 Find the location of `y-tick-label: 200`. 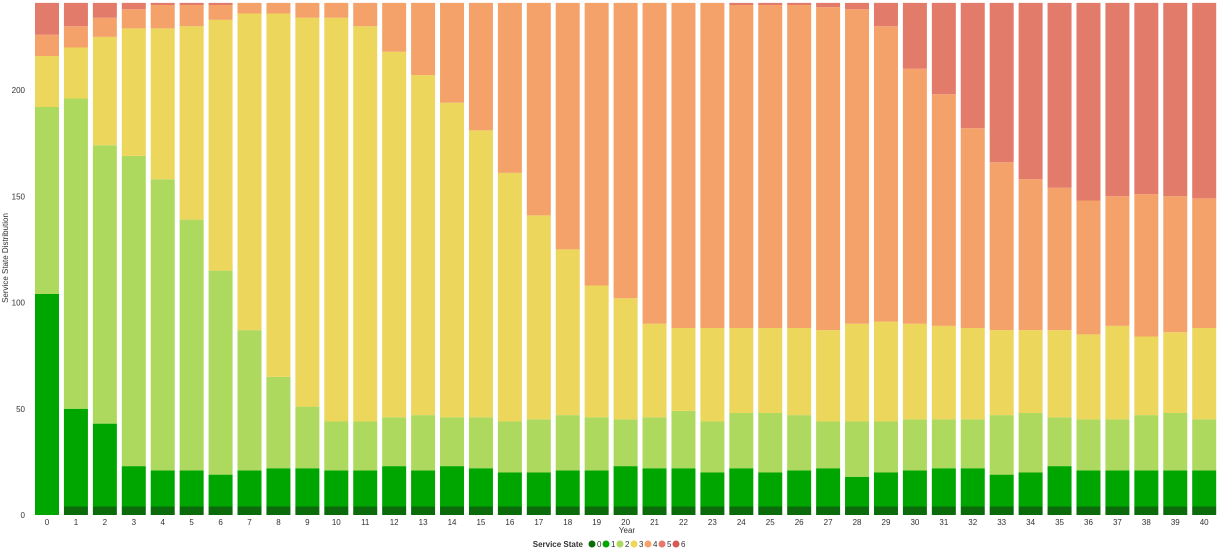

y-tick-label: 200 is located at coordinates (19, 90).